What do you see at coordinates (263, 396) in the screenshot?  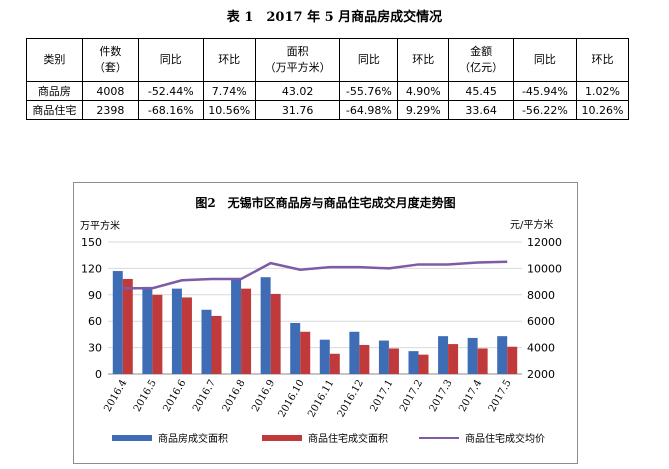 I see `x-tick-label: 2016.9` at bounding box center [263, 396].